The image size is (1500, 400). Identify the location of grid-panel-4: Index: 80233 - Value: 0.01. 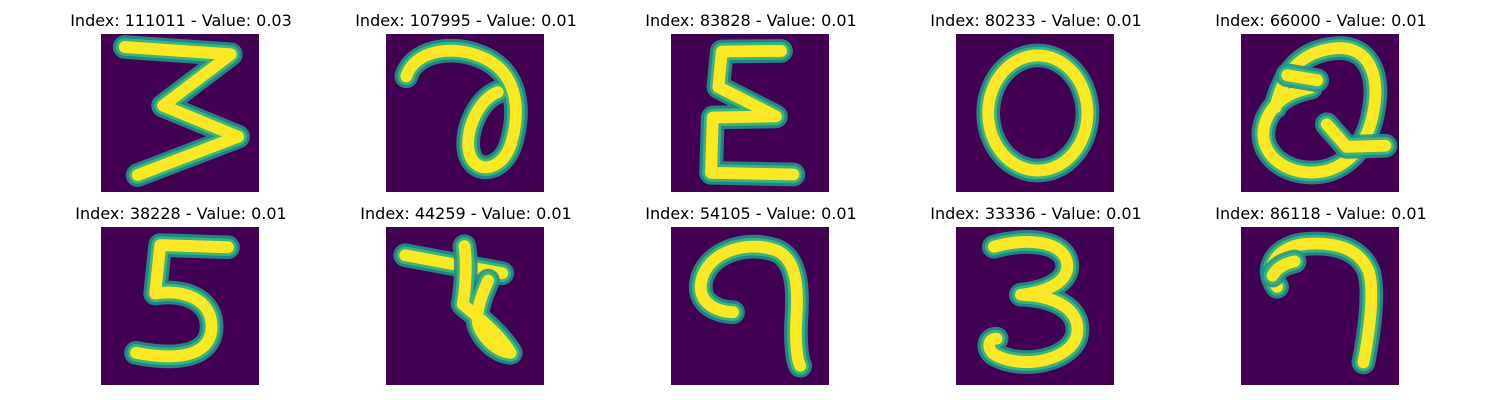
(1036, 102).